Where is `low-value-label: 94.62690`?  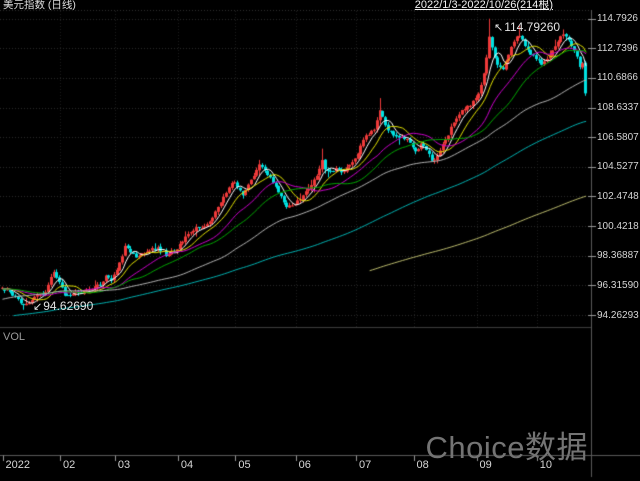
low-value-label: 94.62690 is located at coordinates (68, 306).